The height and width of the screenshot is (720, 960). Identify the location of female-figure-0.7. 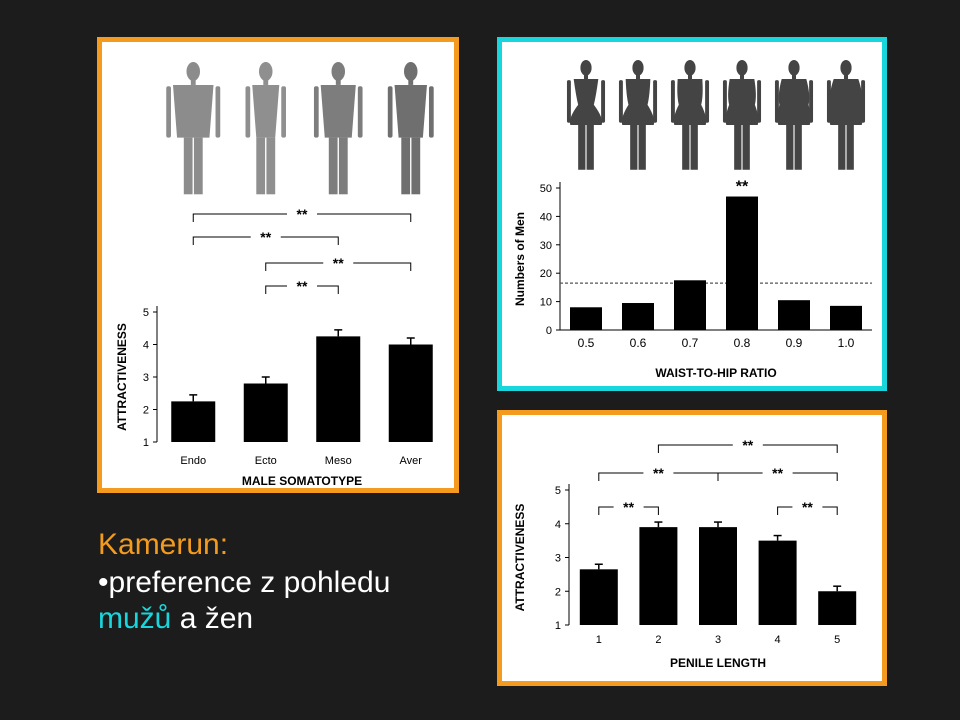
(690, 115).